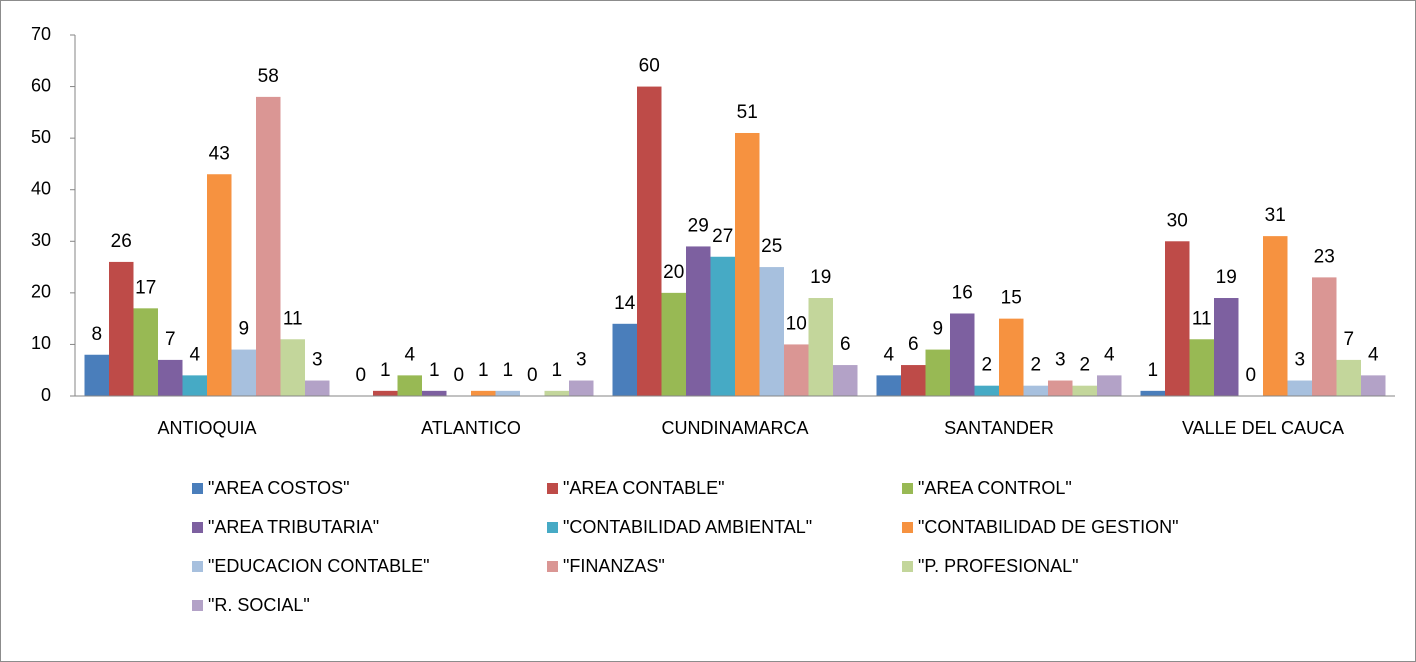  What do you see at coordinates (243, 329) in the screenshot?
I see `data-label: 9` at bounding box center [243, 329].